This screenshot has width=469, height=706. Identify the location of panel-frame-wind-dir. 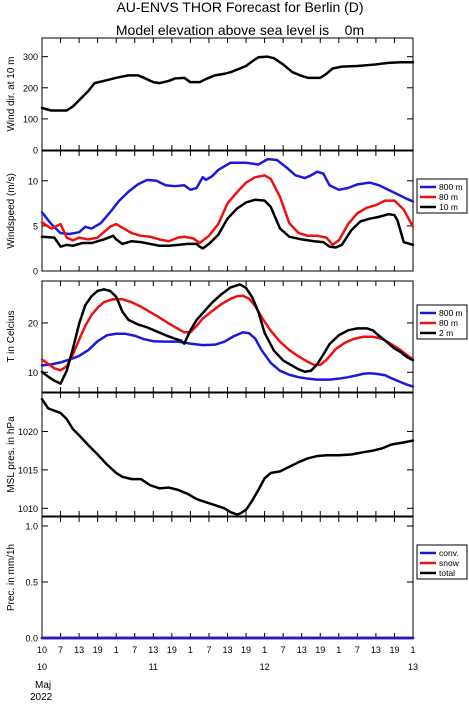
(227, 94).